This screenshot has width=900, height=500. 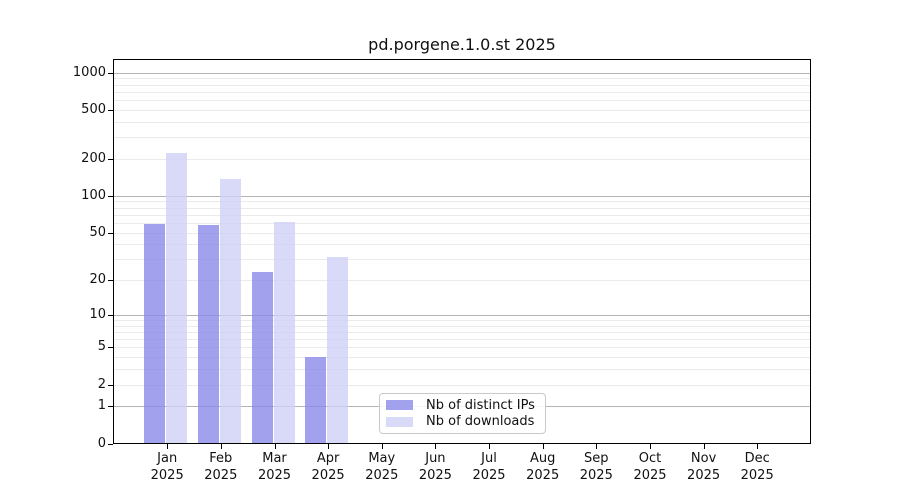 I want to click on legend-swatch-nb-of-distinct-ips, so click(x=399, y=405).